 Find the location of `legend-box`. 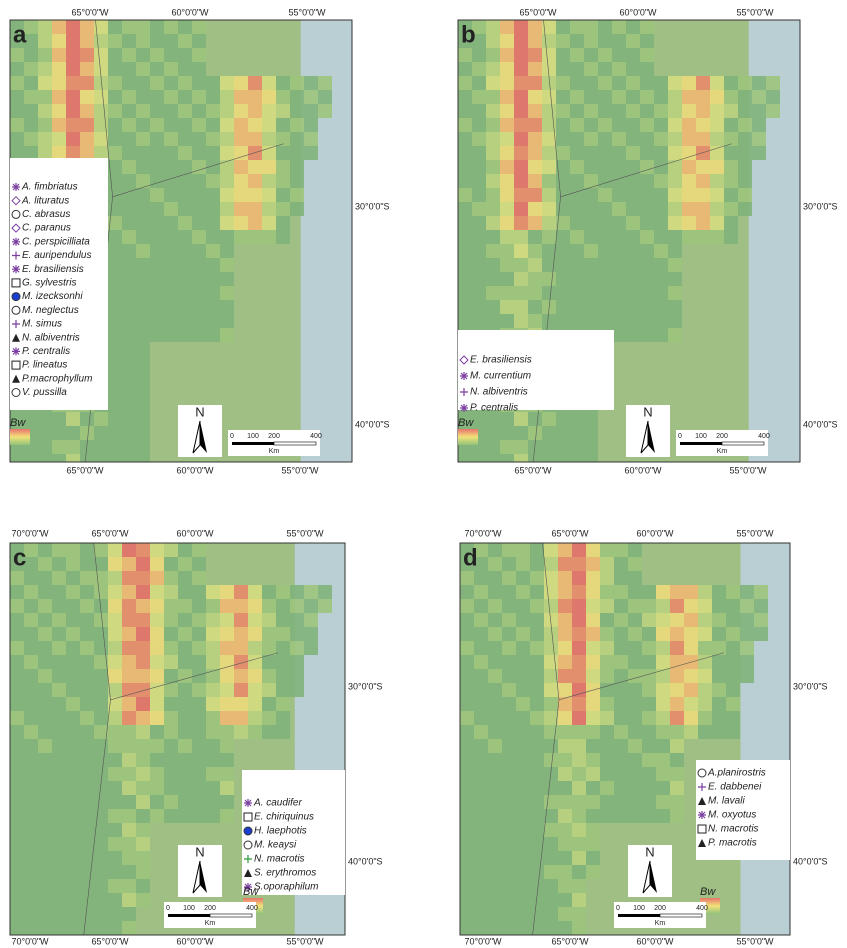

legend-box is located at coordinates (536, 370).